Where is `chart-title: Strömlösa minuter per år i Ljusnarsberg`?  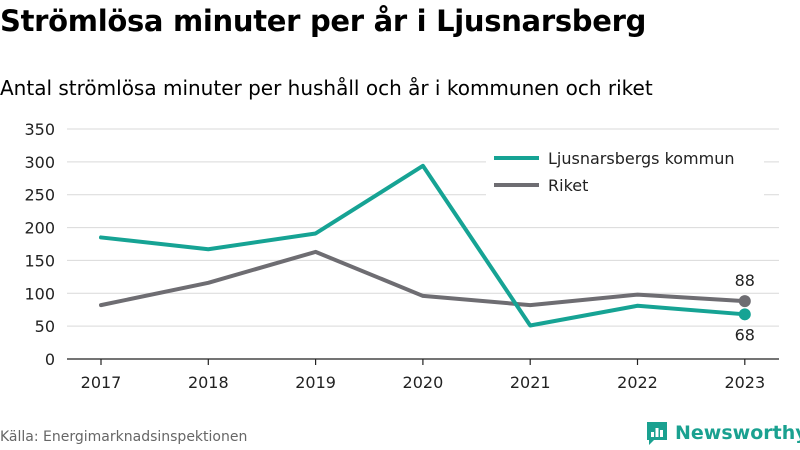
chart-title: Strömlösa minuter per år i Ljusnarsberg is located at coordinates (323, 21).